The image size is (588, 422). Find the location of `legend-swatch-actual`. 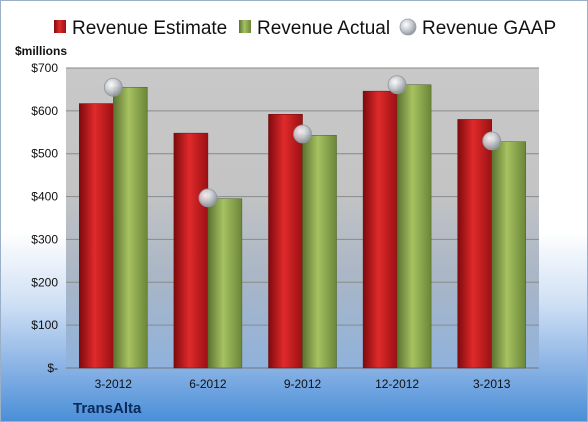

legend-swatch-actual is located at coordinates (245, 26).